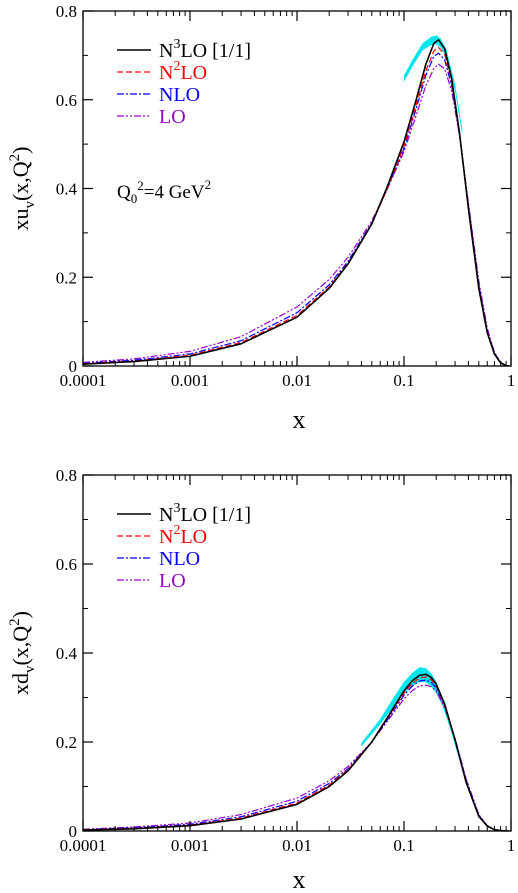  I want to click on series-line-n2lo, so click(296, 753).